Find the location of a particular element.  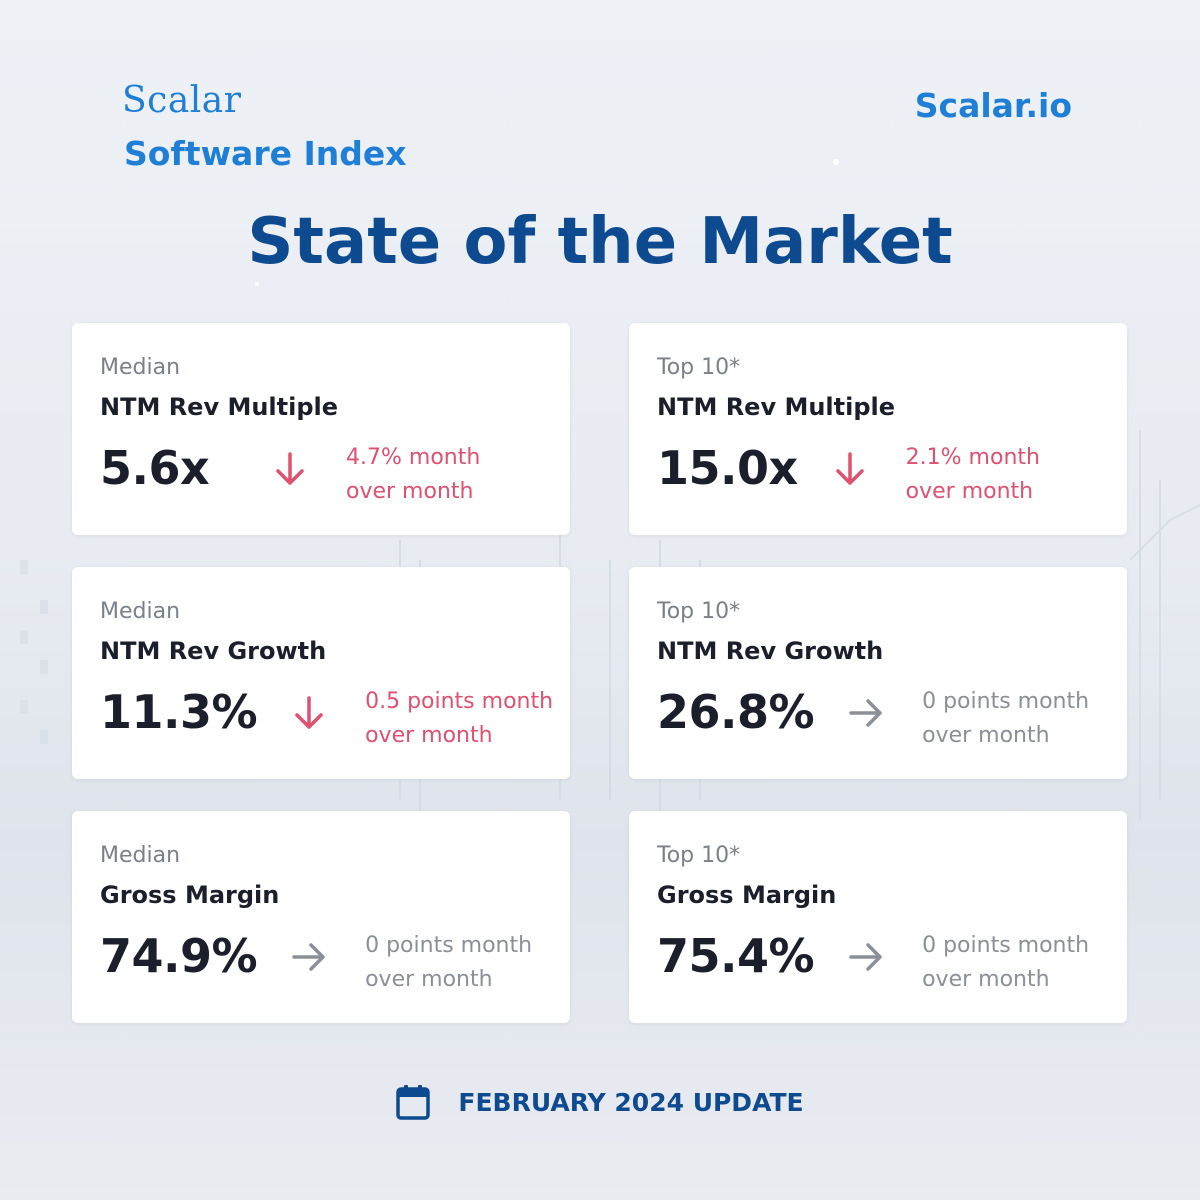

change-line-1: 0.5 points month is located at coordinates (459, 701).